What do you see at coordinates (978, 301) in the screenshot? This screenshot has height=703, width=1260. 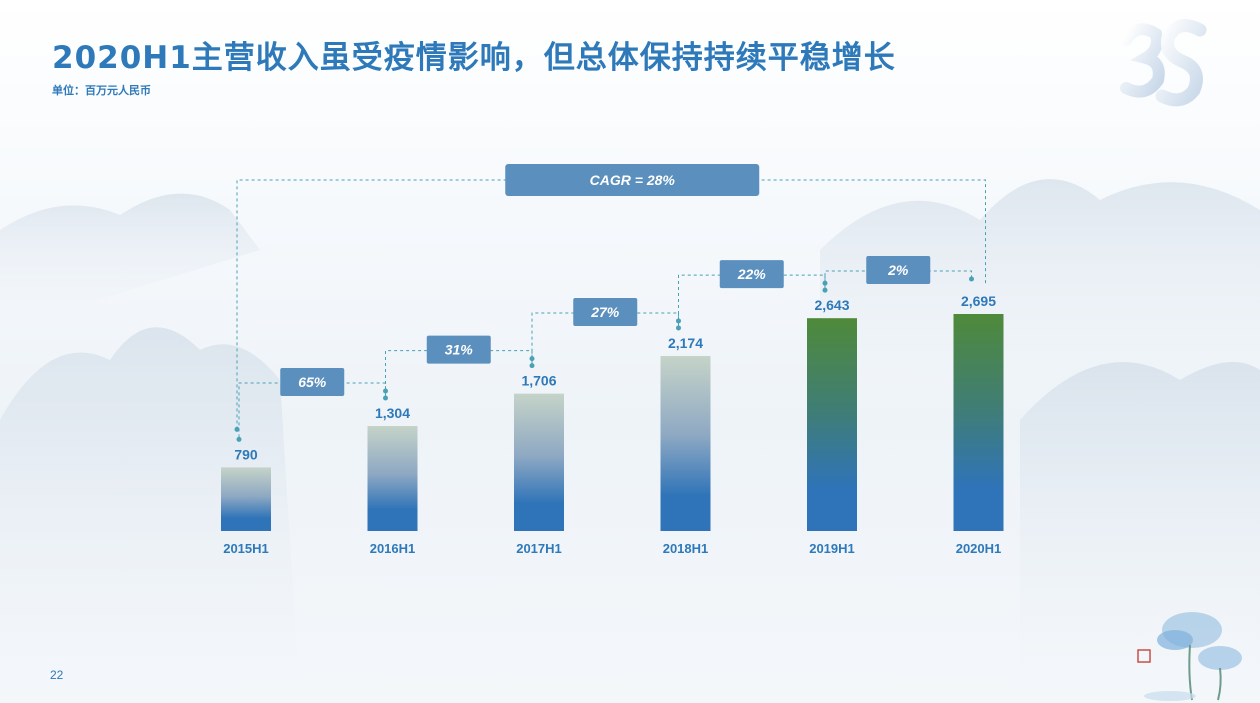 I see `value-label-2020H1: 2,695` at bounding box center [978, 301].